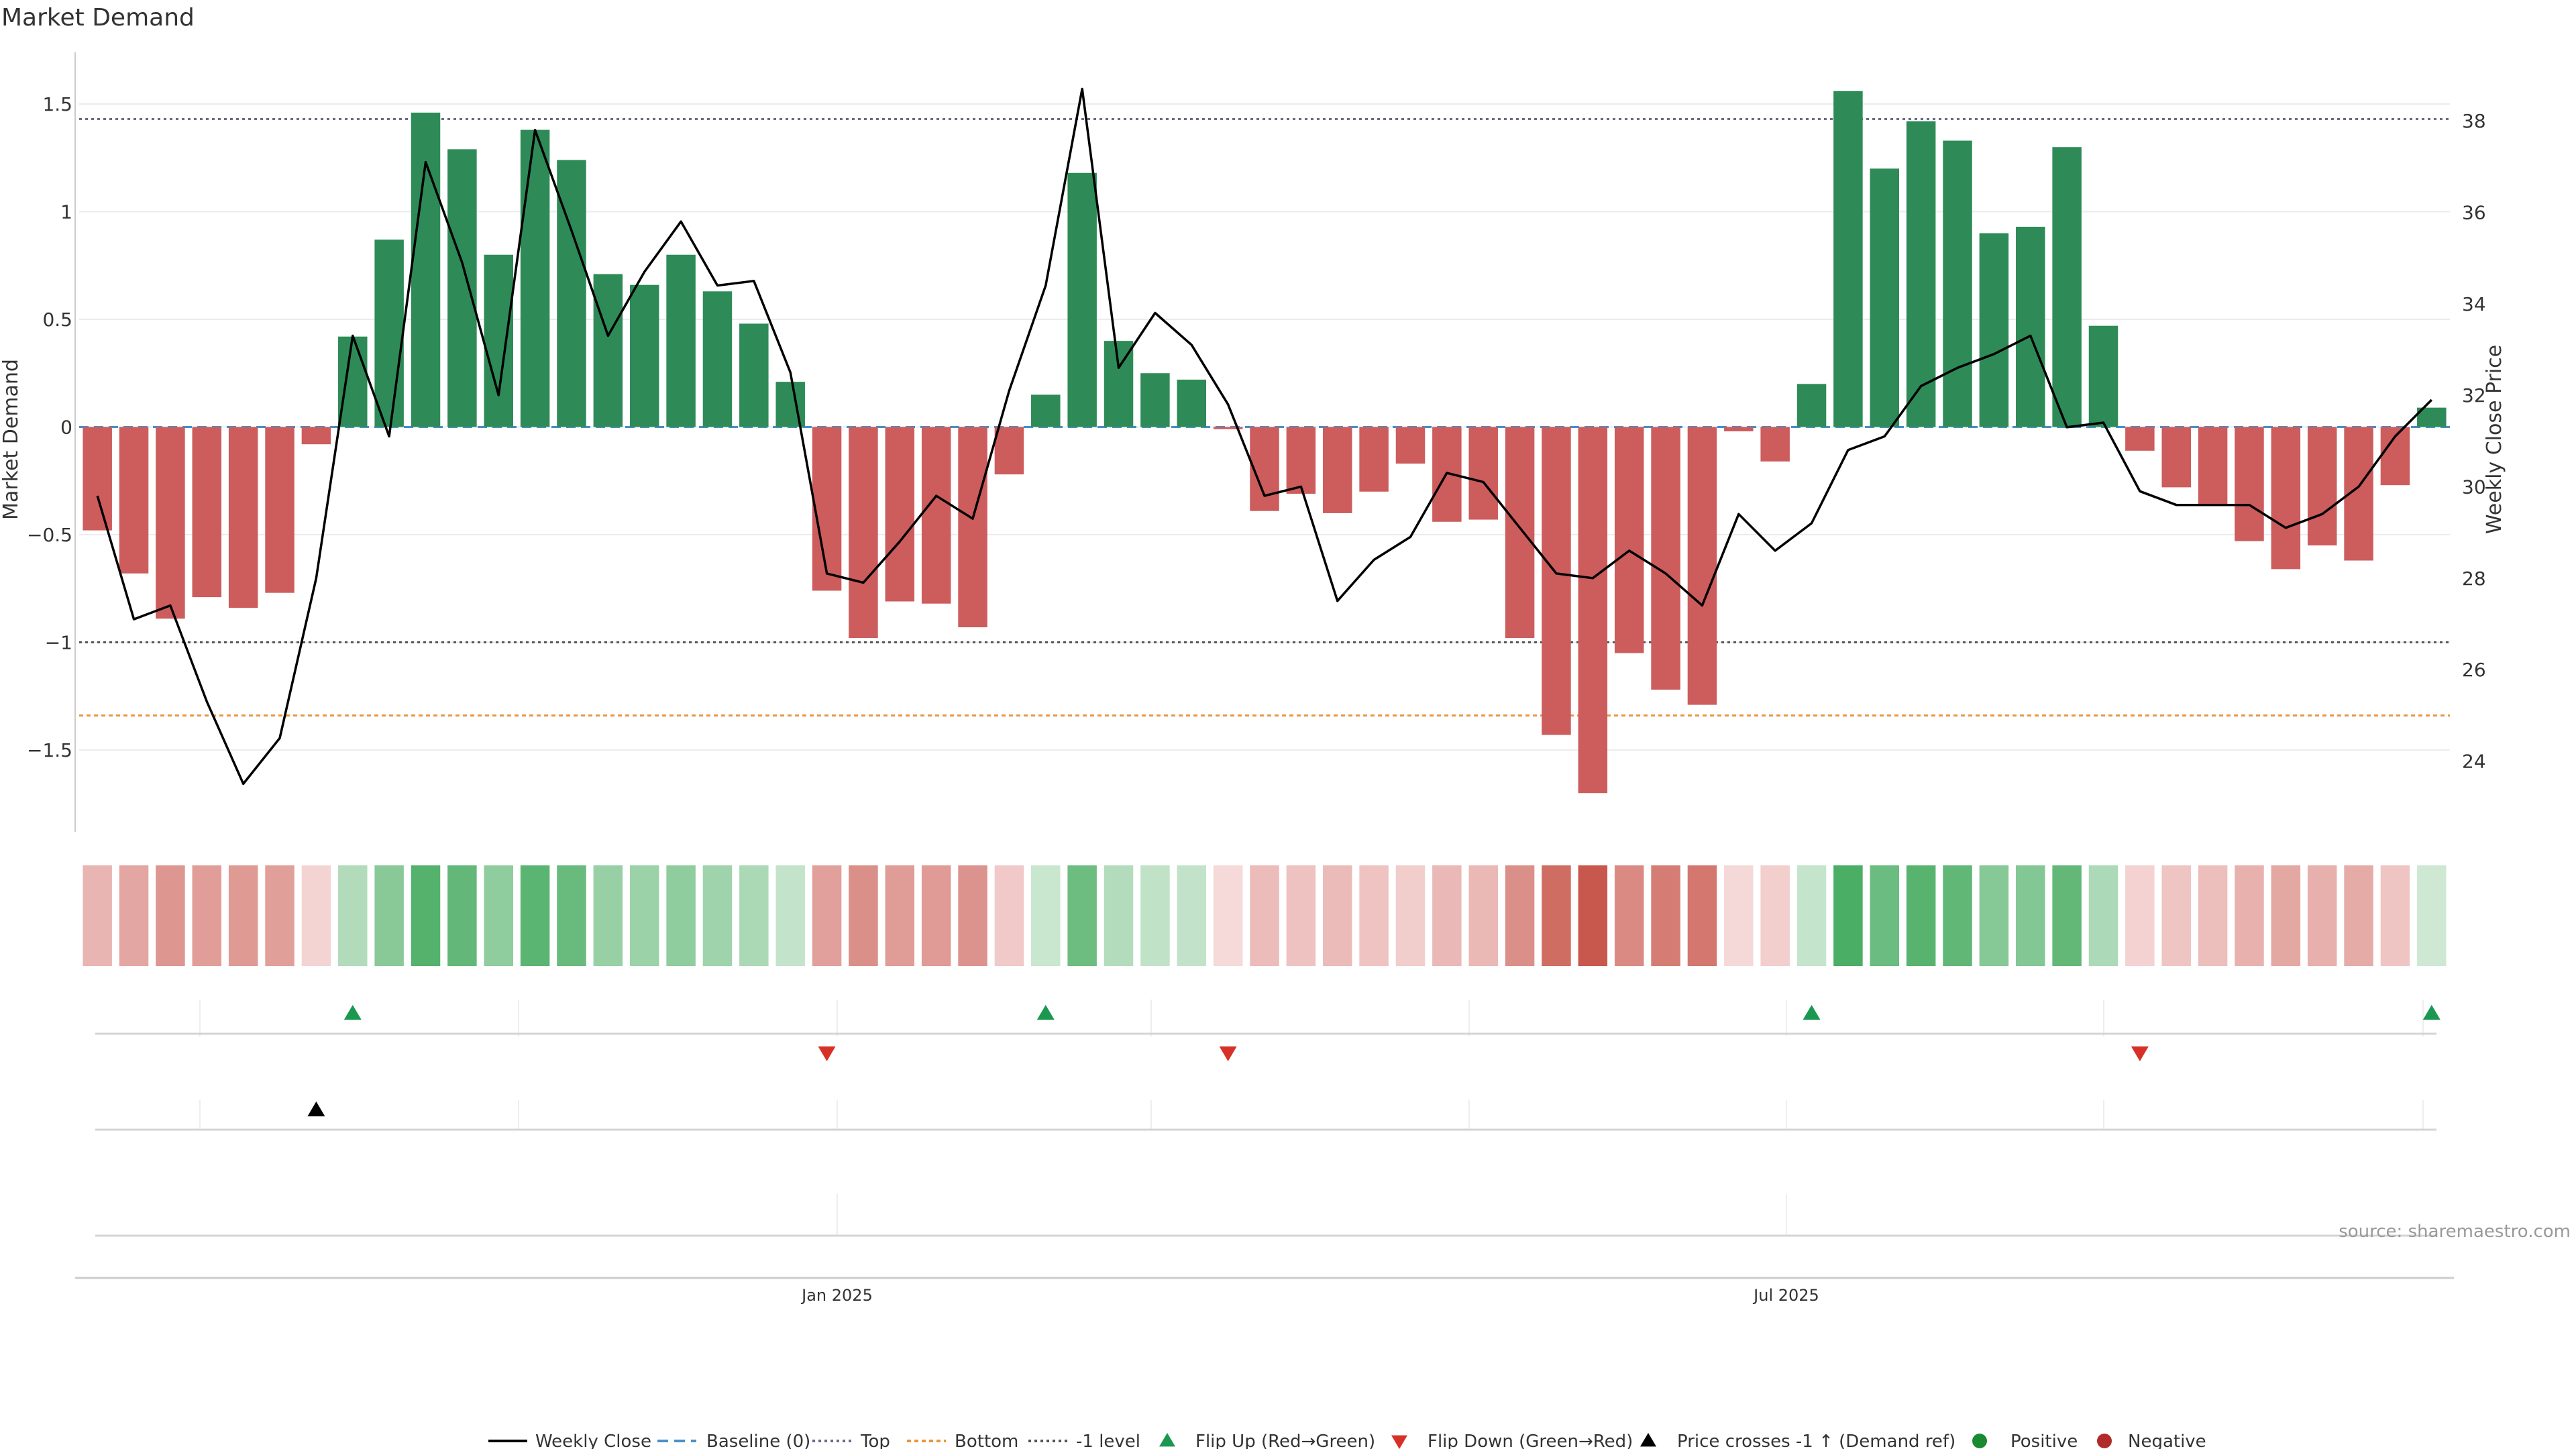 Image resolution: width=2576 pixels, height=1449 pixels. Describe the element at coordinates (98, 18) in the screenshot. I see `chart-title: Market Demand` at that location.